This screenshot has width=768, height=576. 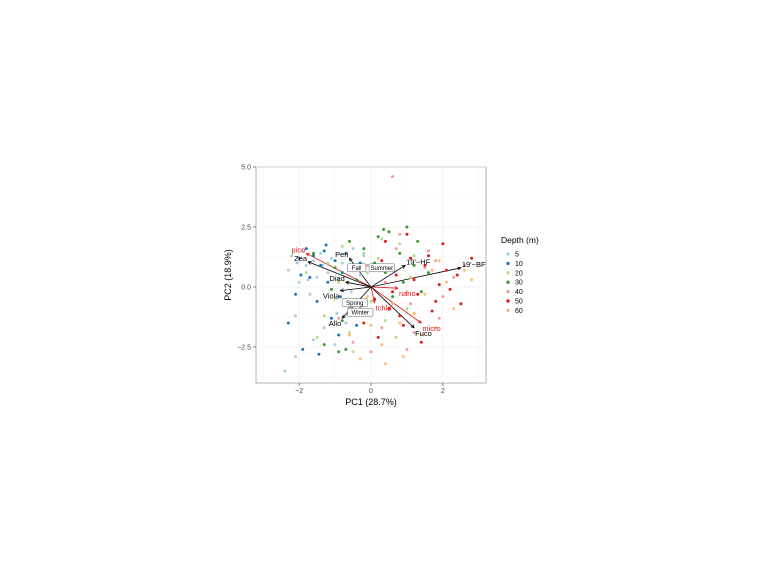 I want to click on legend-label: 60, so click(x=519, y=311).